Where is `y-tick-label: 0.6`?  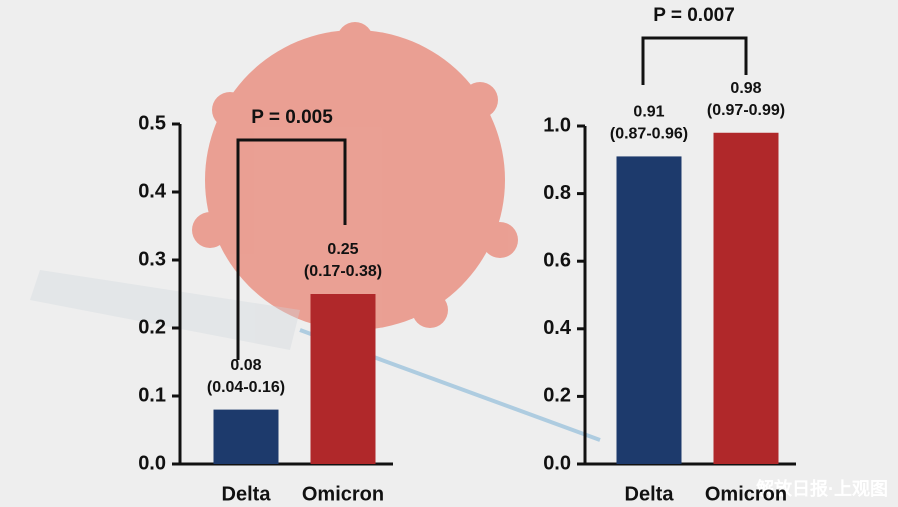
y-tick-label: 0.6 is located at coordinates (557, 260).